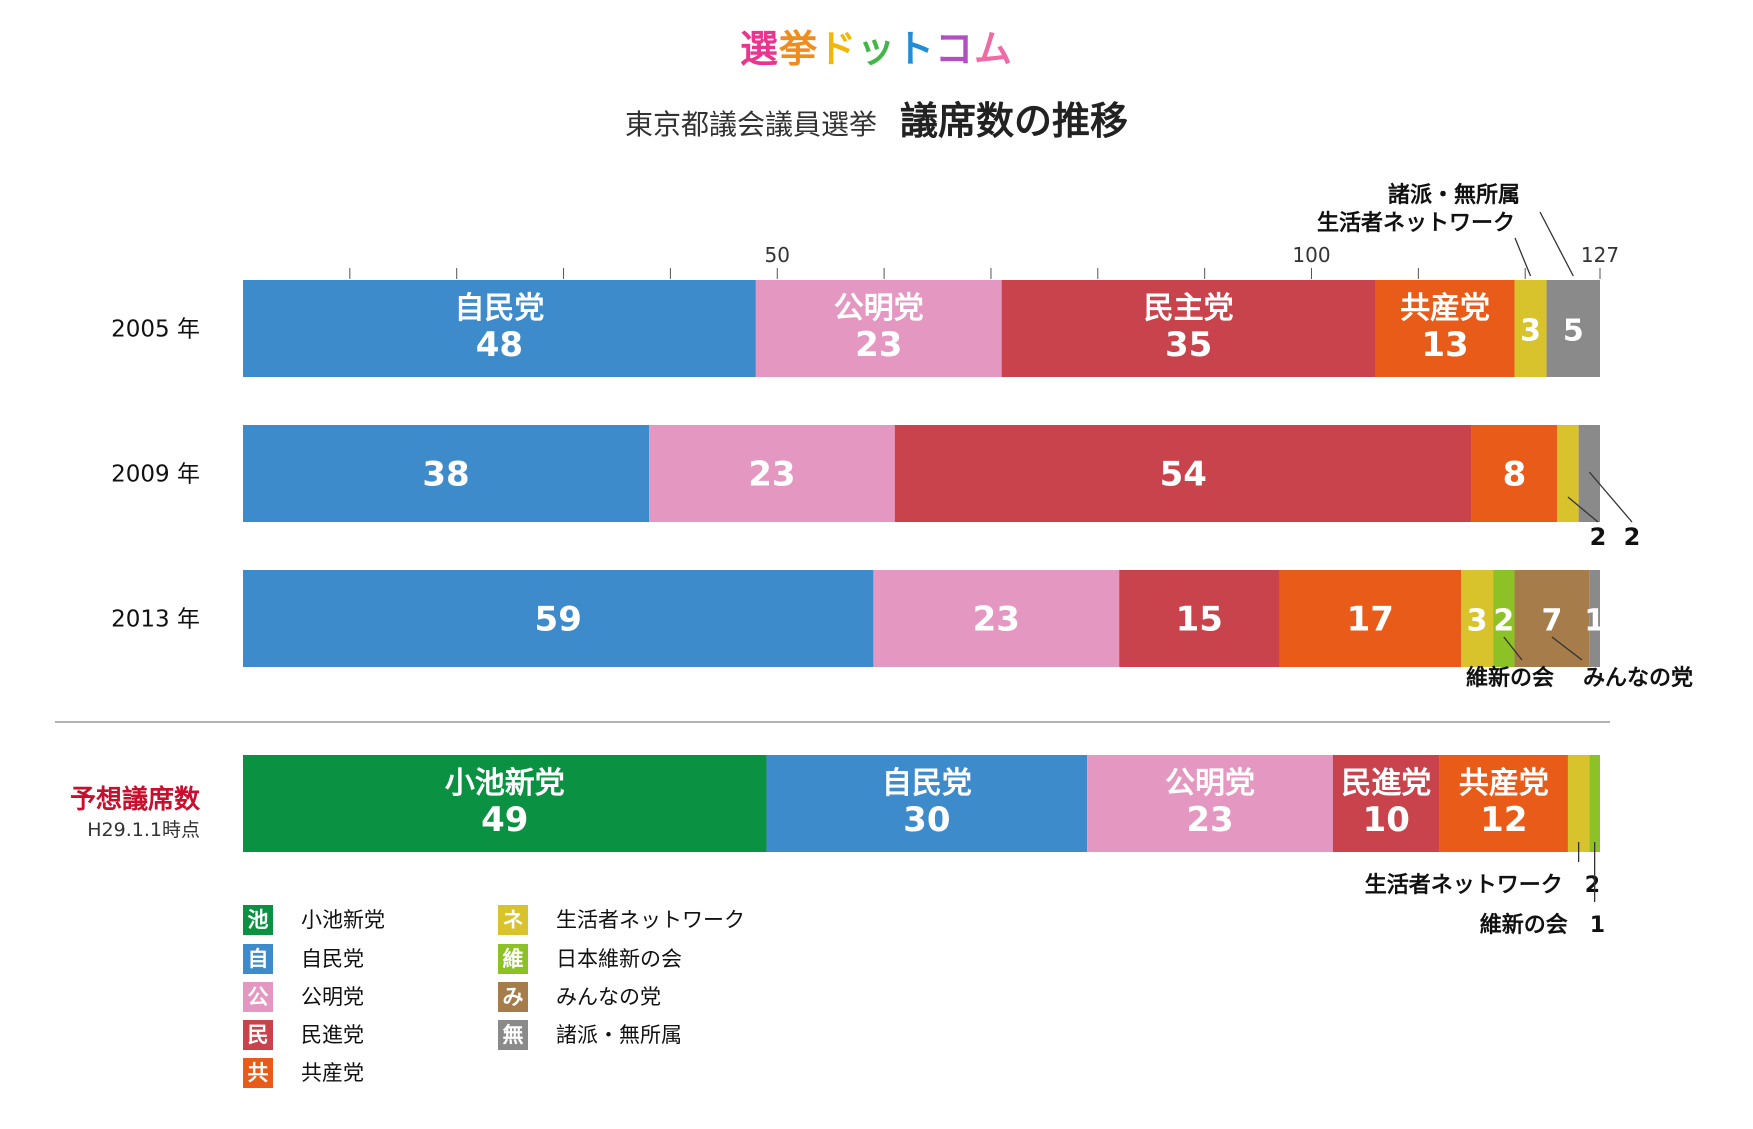  Describe the element at coordinates (332, 959) in the screenshot. I see `legend-label: 自民党` at that location.